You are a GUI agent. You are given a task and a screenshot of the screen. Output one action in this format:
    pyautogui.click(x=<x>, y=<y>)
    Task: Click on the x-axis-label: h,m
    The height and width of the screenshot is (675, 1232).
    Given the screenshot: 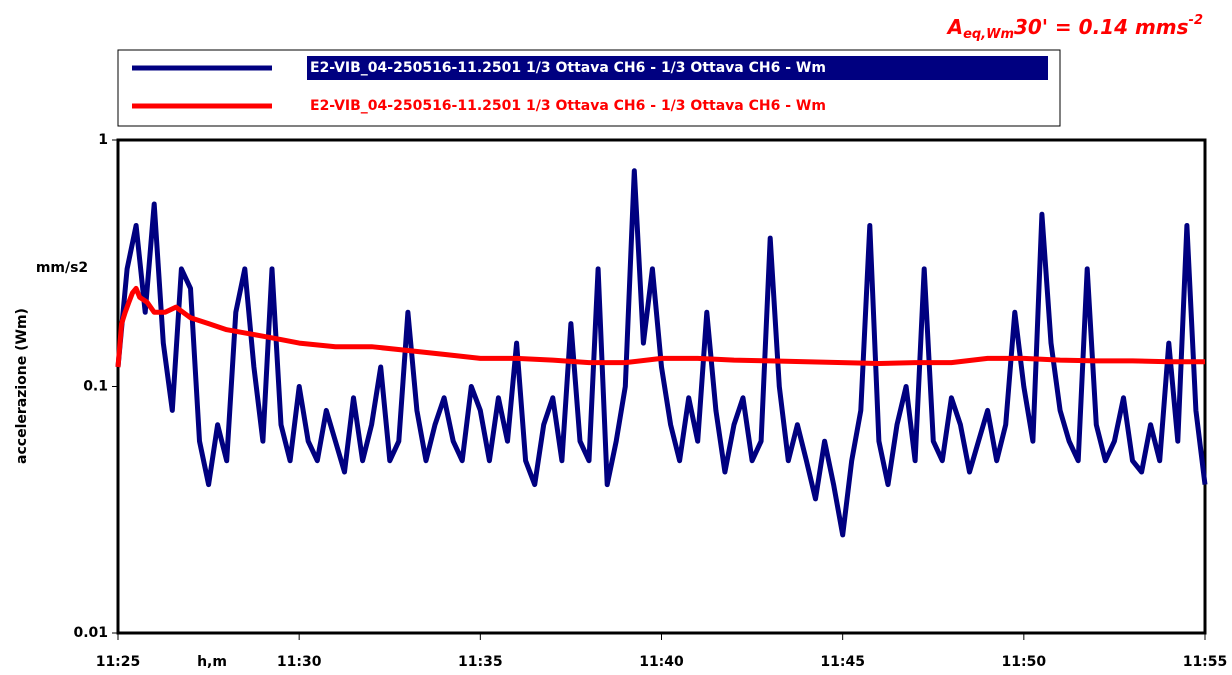 What is the action you would take?
    pyautogui.click(x=212, y=662)
    